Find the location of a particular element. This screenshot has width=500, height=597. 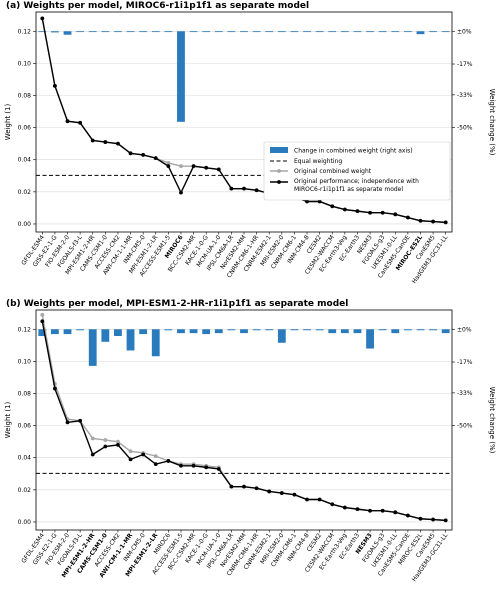

y-tick-label: 0.06 is located at coordinates (25, 426).